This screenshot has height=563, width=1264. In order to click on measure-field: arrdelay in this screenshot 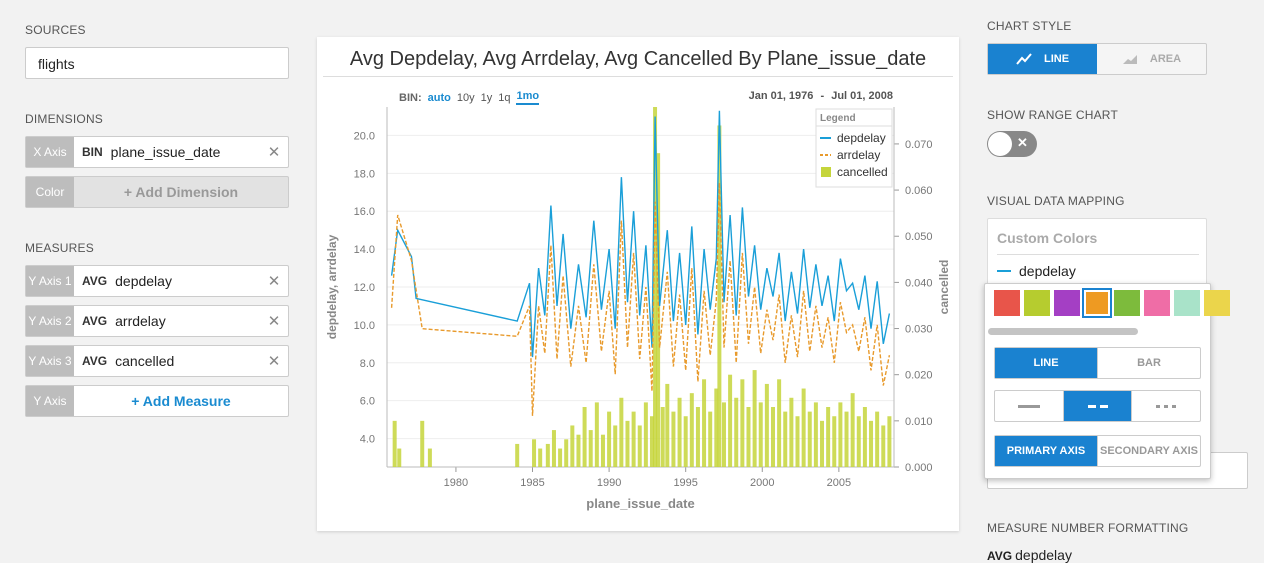, I will do `click(140, 321)`.